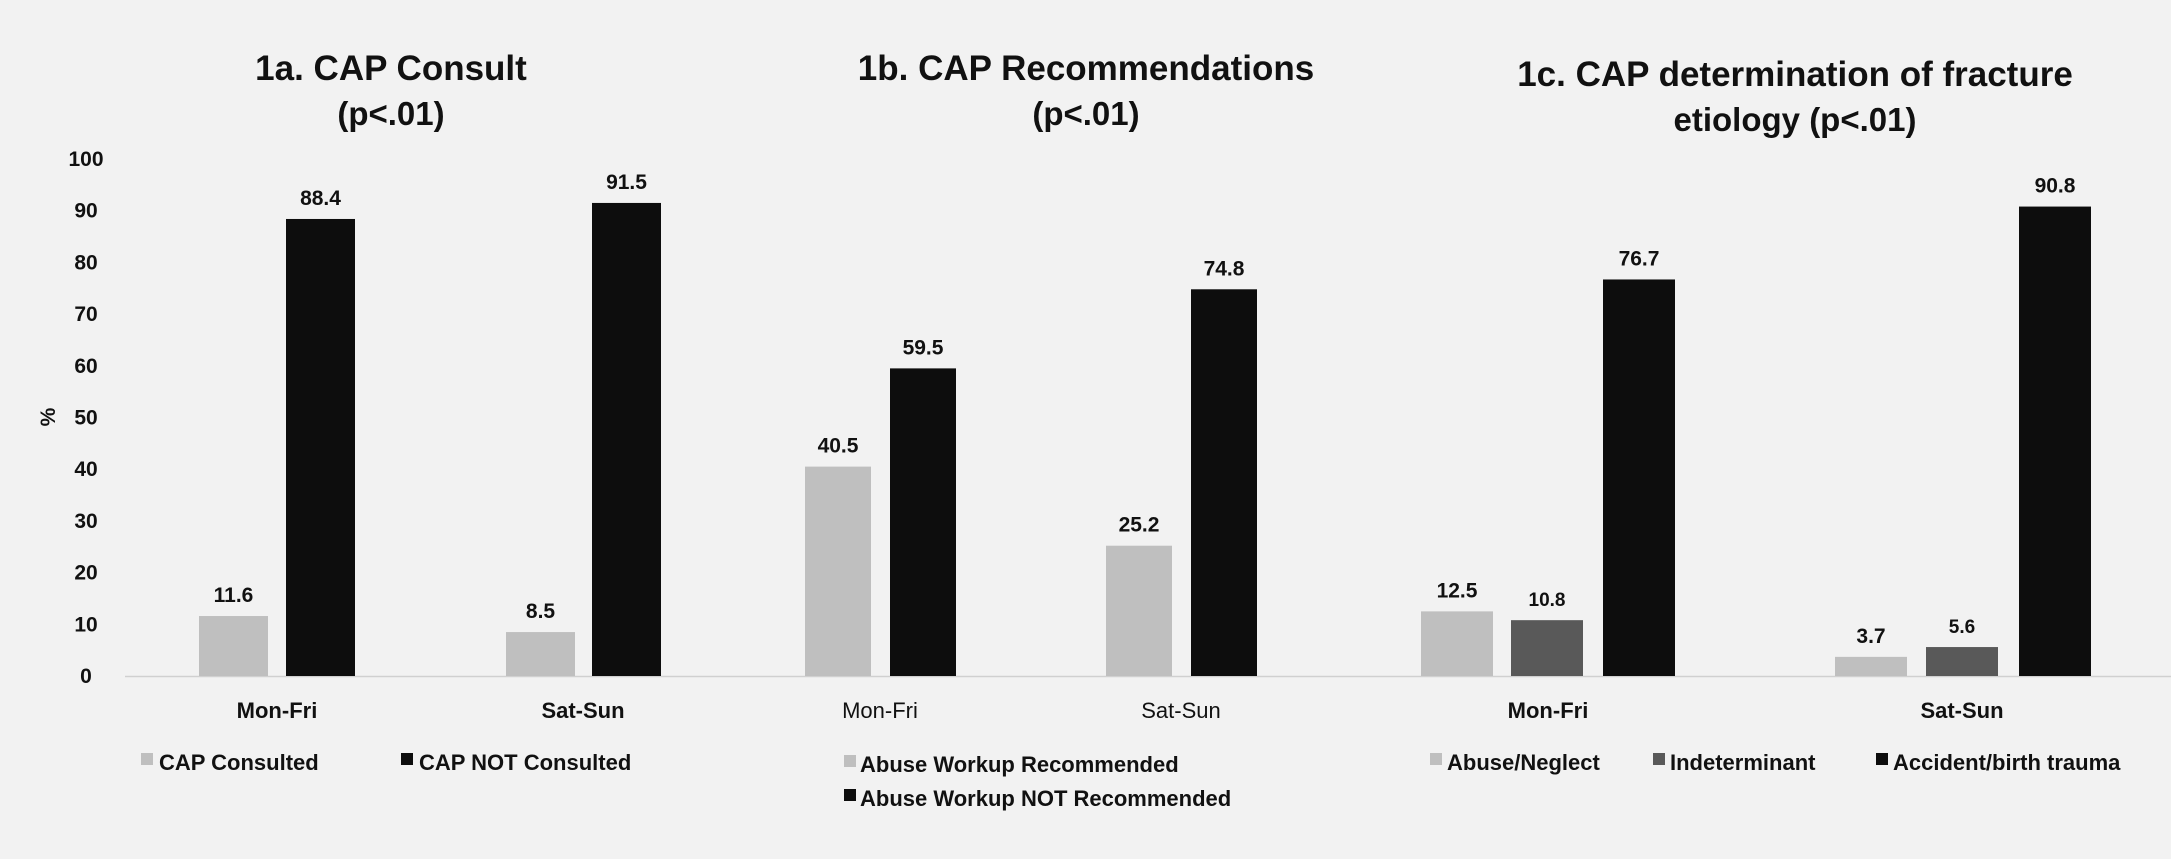  I want to click on y-tick-label: 0, so click(86, 676).